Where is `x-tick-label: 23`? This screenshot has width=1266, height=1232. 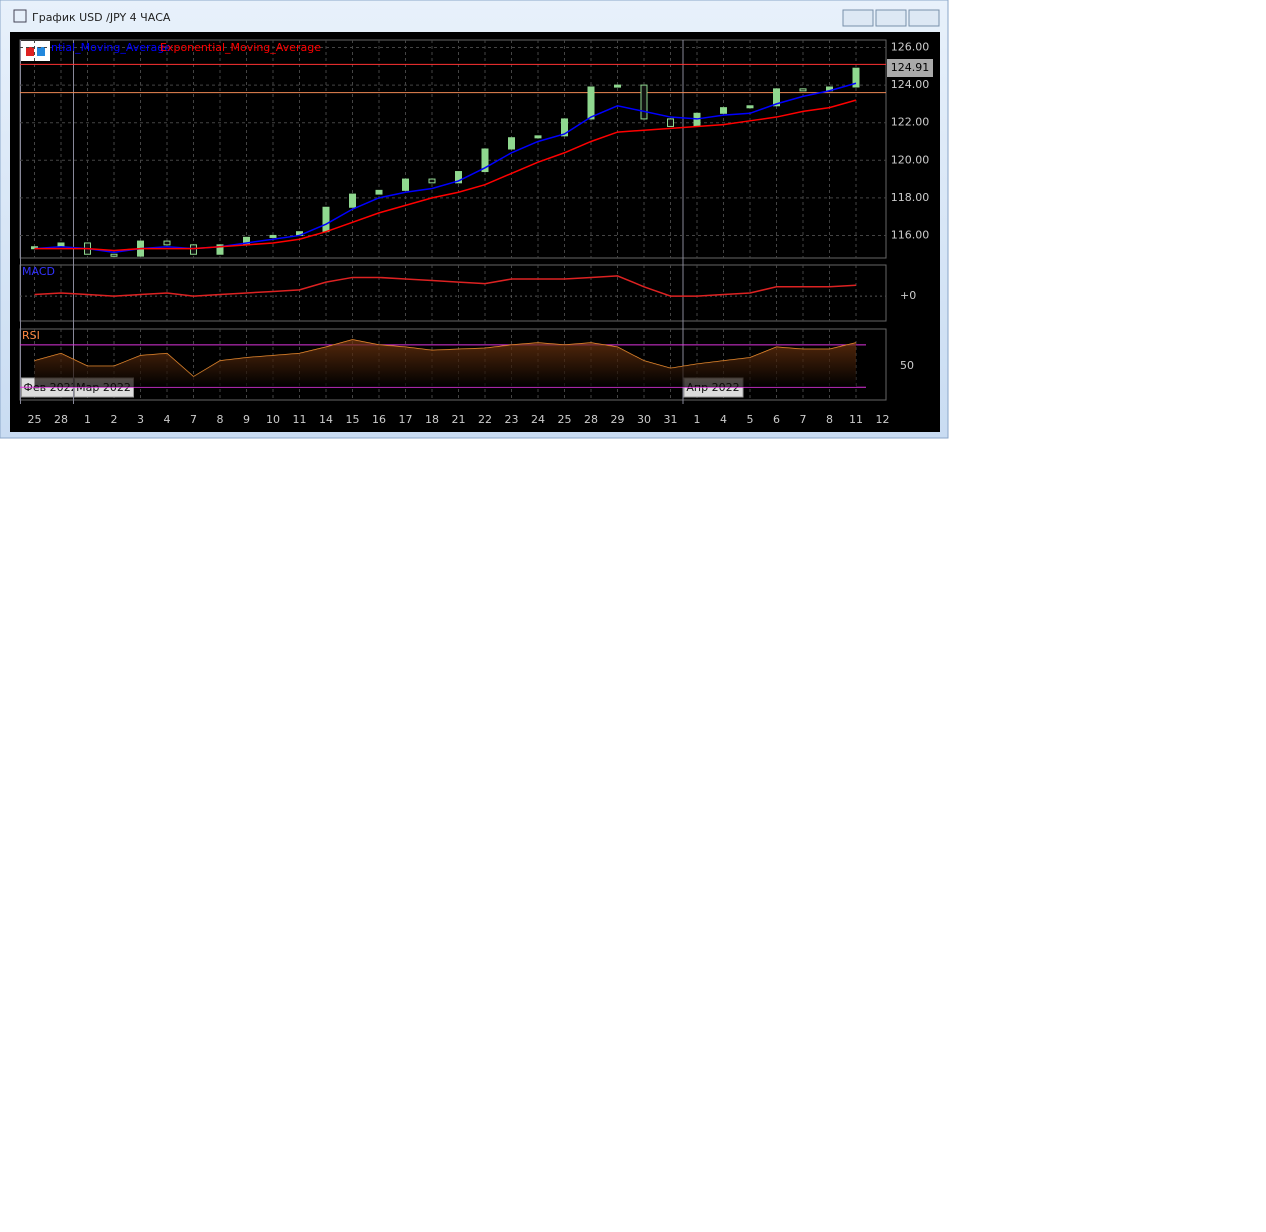 x-tick-label: 23 is located at coordinates (512, 419).